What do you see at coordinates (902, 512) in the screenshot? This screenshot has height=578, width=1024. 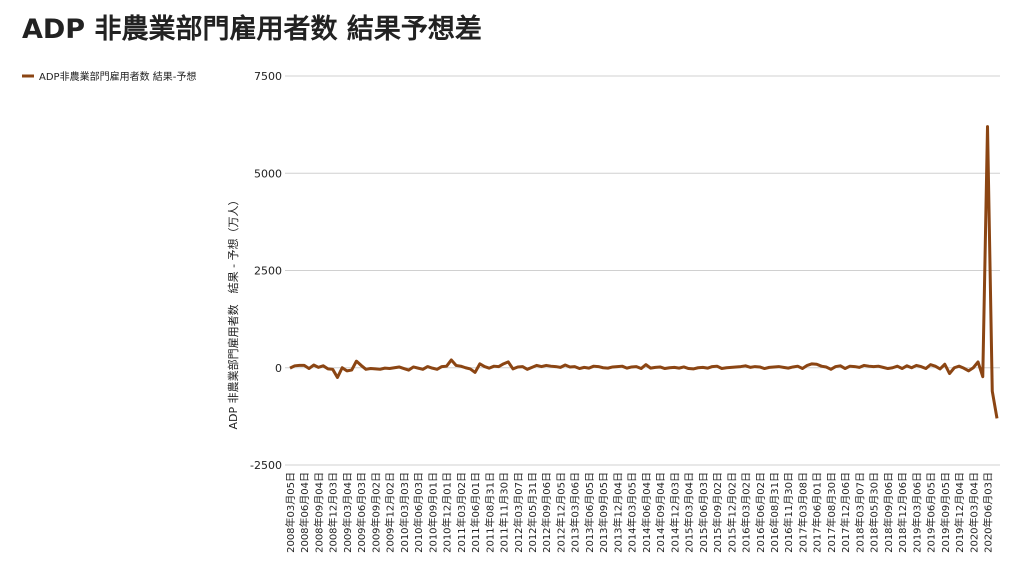 I see `x-tick-label: 2018年12月06日` at bounding box center [902, 512].